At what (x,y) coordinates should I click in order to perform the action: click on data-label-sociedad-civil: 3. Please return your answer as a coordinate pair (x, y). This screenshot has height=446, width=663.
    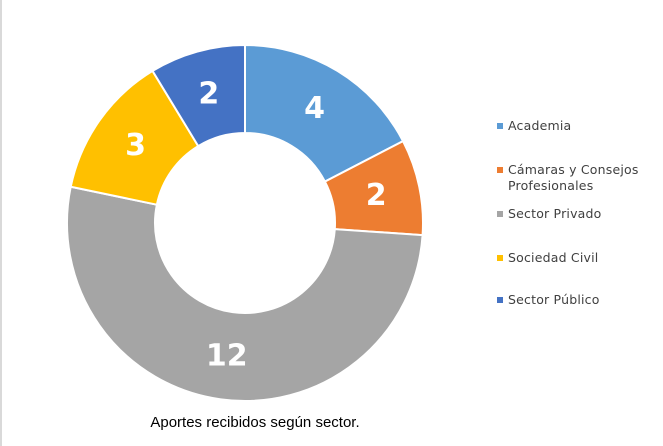
    Looking at the image, I should click on (135, 145).